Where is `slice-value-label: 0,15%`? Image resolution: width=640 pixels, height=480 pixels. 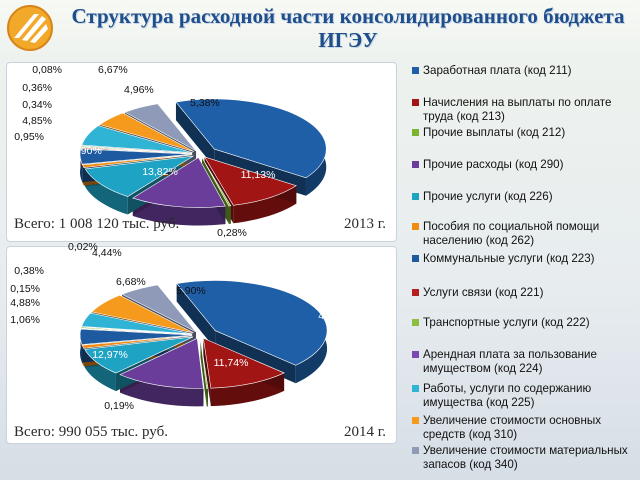 slice-value-label: 0,15% is located at coordinates (25, 289).